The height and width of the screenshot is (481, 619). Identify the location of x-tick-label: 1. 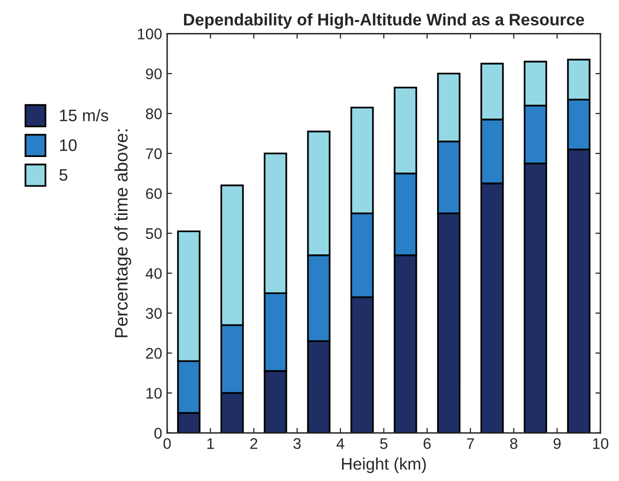
(210, 443).